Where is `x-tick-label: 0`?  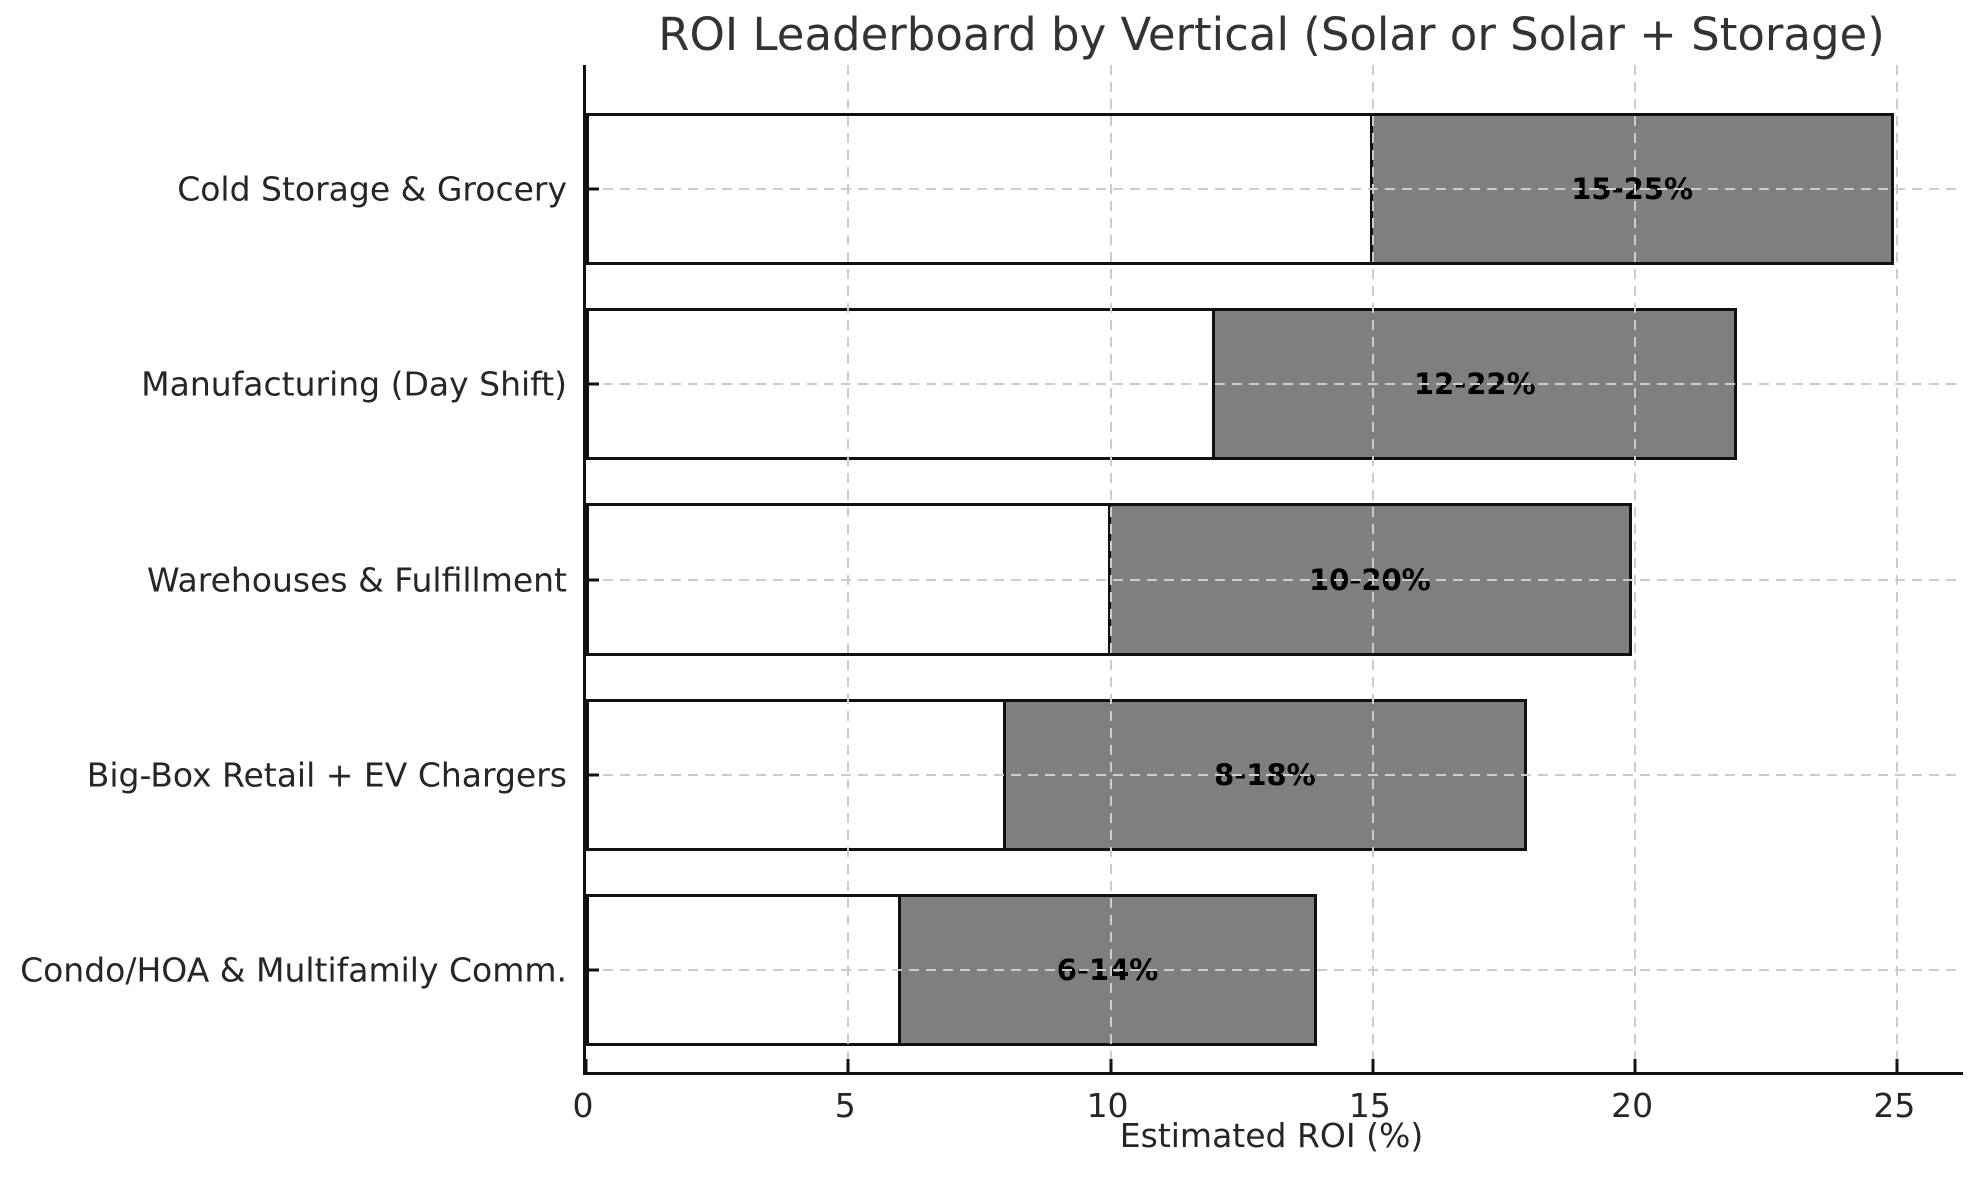 x-tick-label: 0 is located at coordinates (583, 1105).